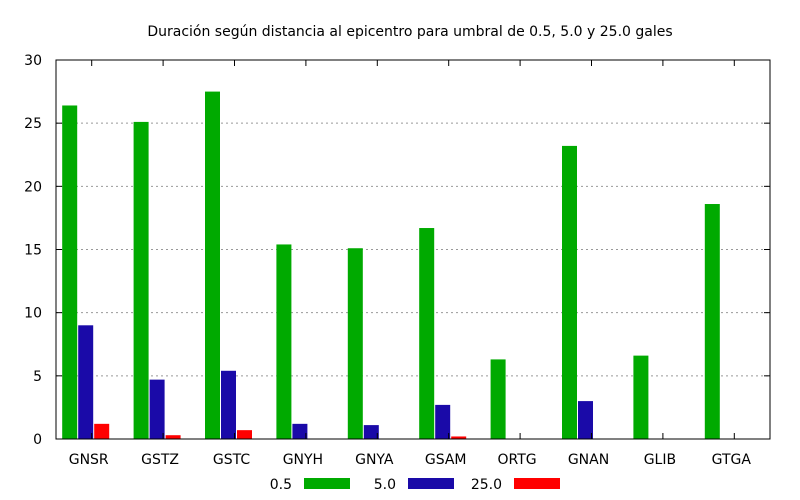 This screenshot has width=800, height=500. I want to click on y-tick-label: 10, so click(33, 314).